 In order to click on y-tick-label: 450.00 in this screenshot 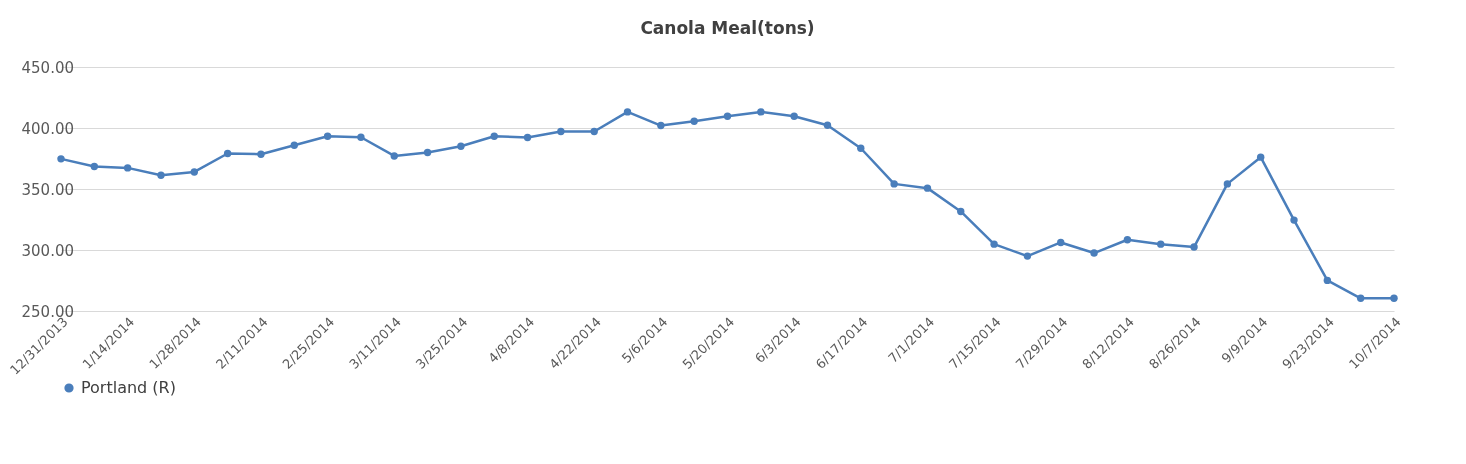, I will do `click(47, 67)`.